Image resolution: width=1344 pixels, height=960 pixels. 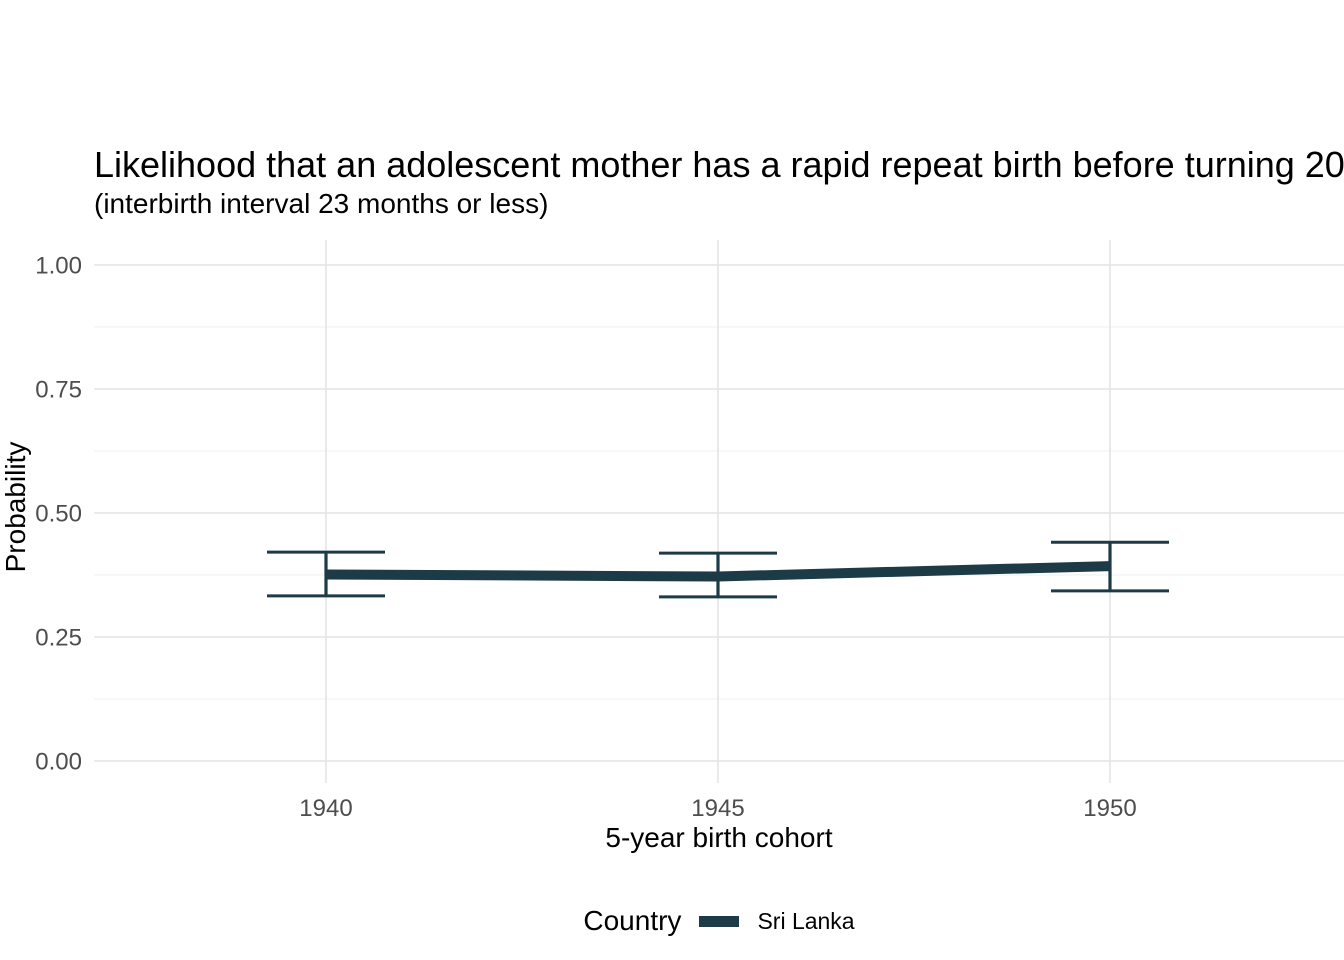 What do you see at coordinates (58, 638) in the screenshot?
I see `y-tick-label: 0.25` at bounding box center [58, 638].